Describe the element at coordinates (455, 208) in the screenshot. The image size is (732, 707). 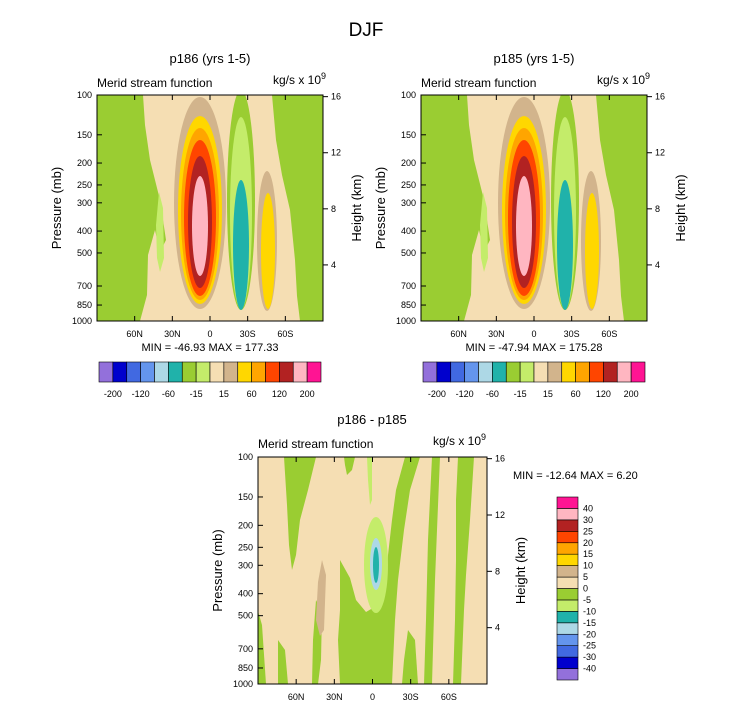
I see `contour-band-neg-low-left` at that location.